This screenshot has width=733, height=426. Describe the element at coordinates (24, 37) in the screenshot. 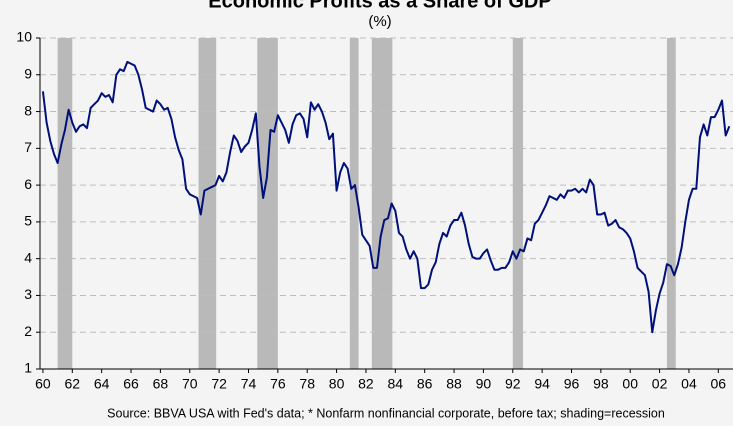

I see `y-tick-label: 10` at that location.